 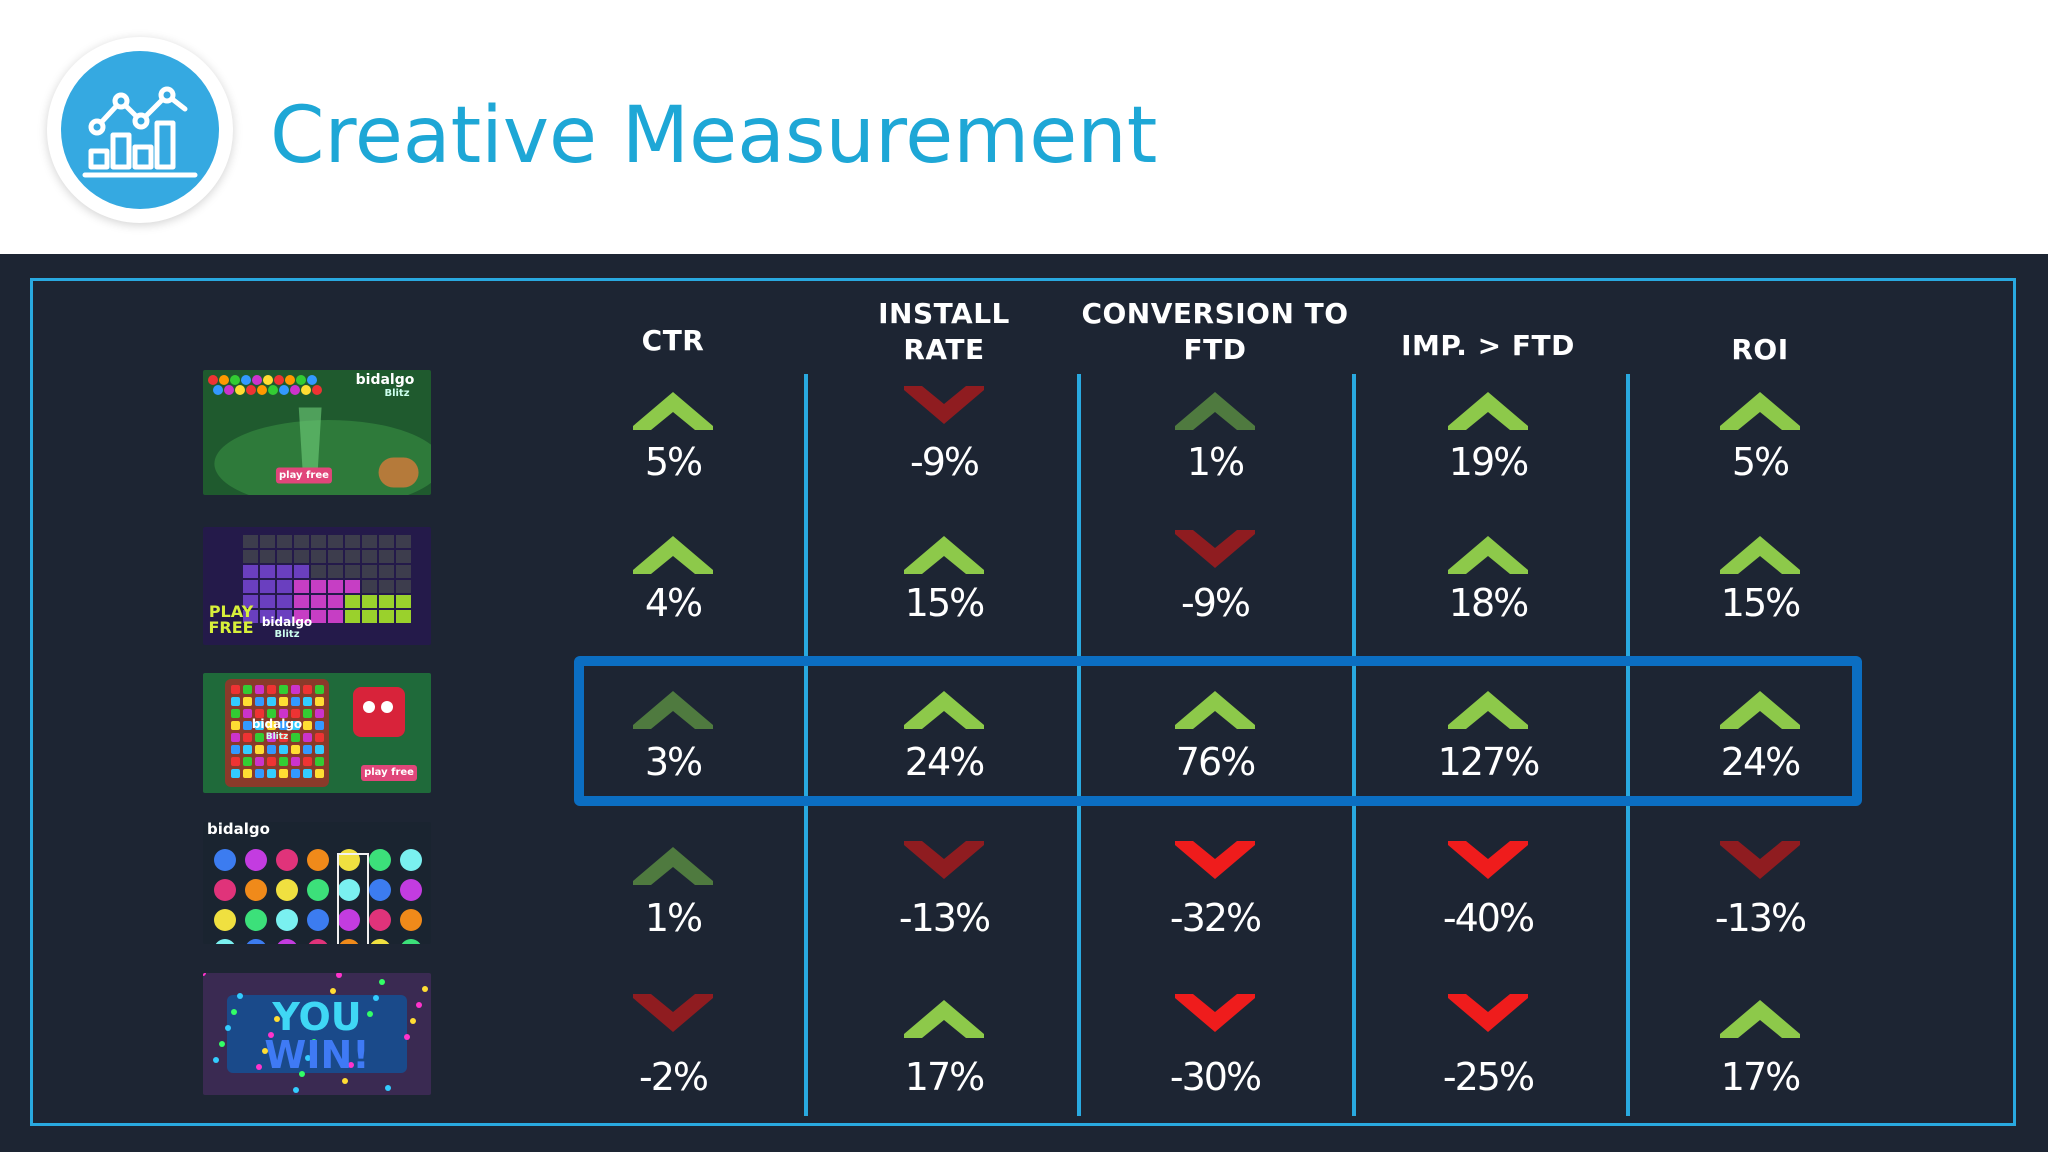 What do you see at coordinates (277, 737) in the screenshot?
I see `creative-3-gem-match-label-1: Blitz` at bounding box center [277, 737].